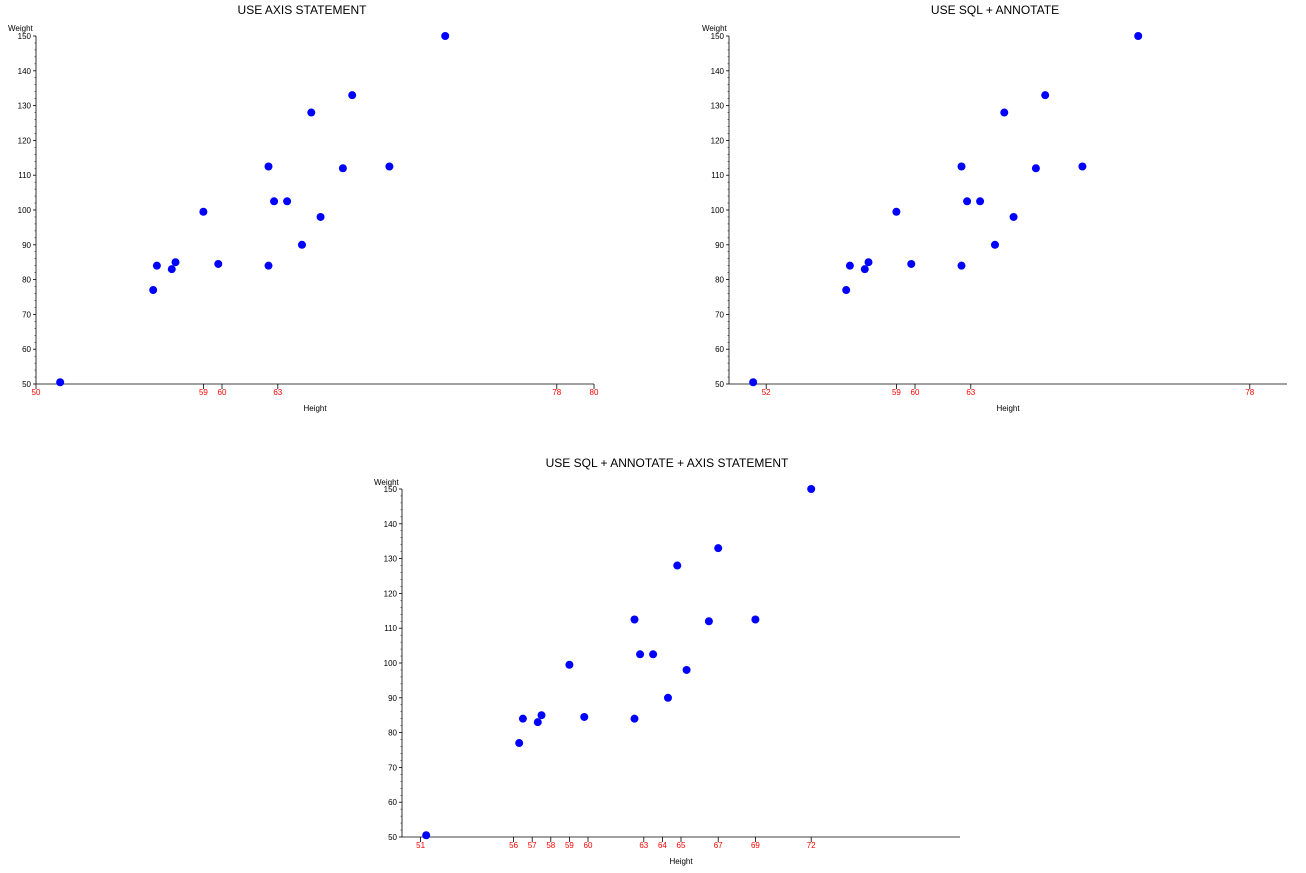 The image size is (1306, 873). I want to click on x-tick-label: 65, so click(681, 845).